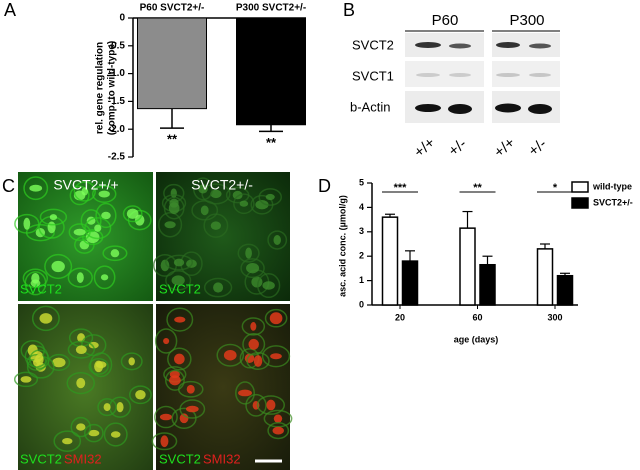 The height and width of the screenshot is (470, 640). What do you see at coordinates (477, 317) in the screenshot?
I see `x-tick-label: 60` at bounding box center [477, 317].